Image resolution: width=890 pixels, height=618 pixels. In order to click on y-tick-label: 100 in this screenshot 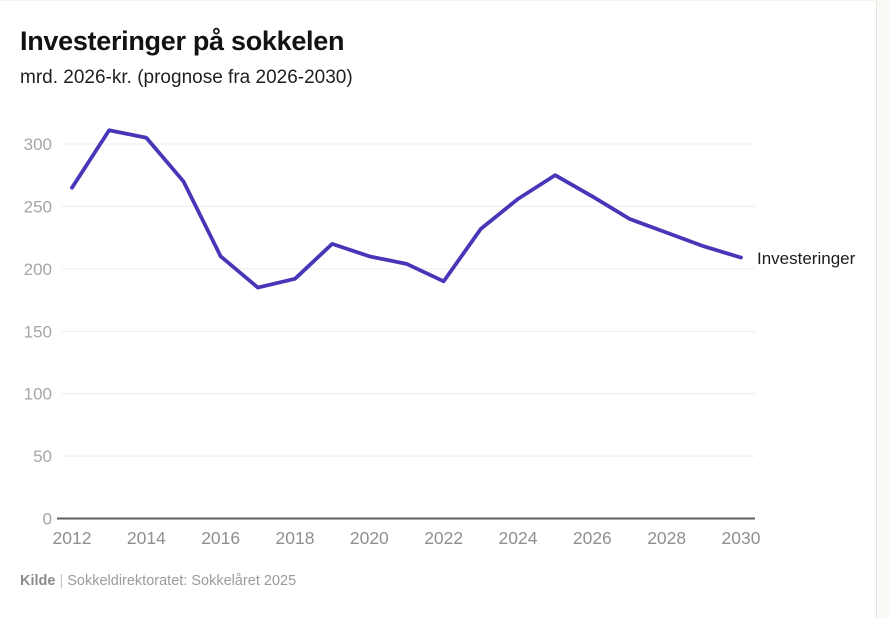, I will do `click(38, 394)`.